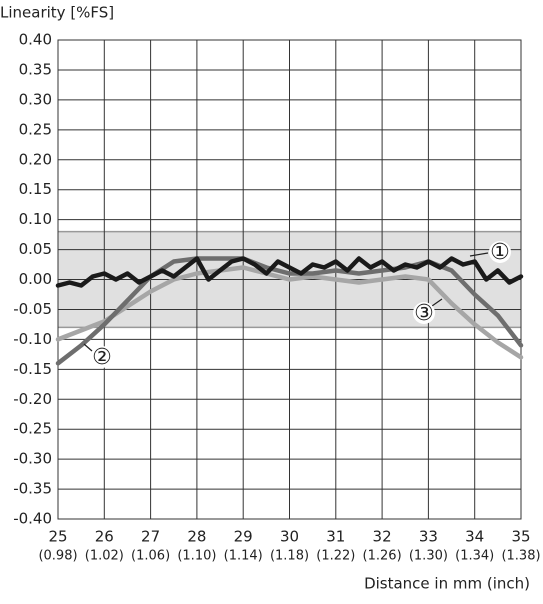 Image resolution: width=543 pixels, height=604 pixels. Describe the element at coordinates (35, 249) in the screenshot. I see `y-tick-label: 0.05` at that location.